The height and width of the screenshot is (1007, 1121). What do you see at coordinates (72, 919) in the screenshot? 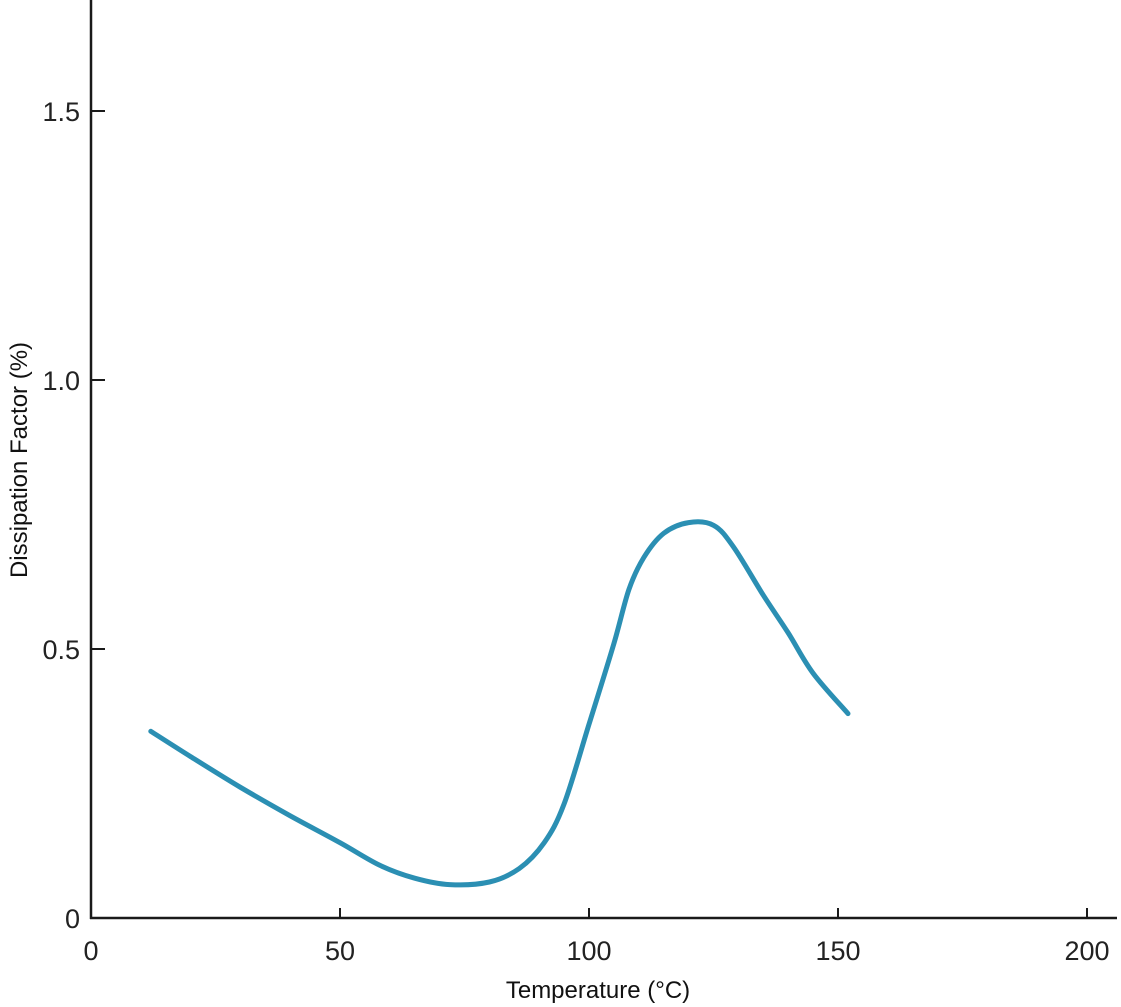
I see `y-tick-label: 0` at bounding box center [72, 919].